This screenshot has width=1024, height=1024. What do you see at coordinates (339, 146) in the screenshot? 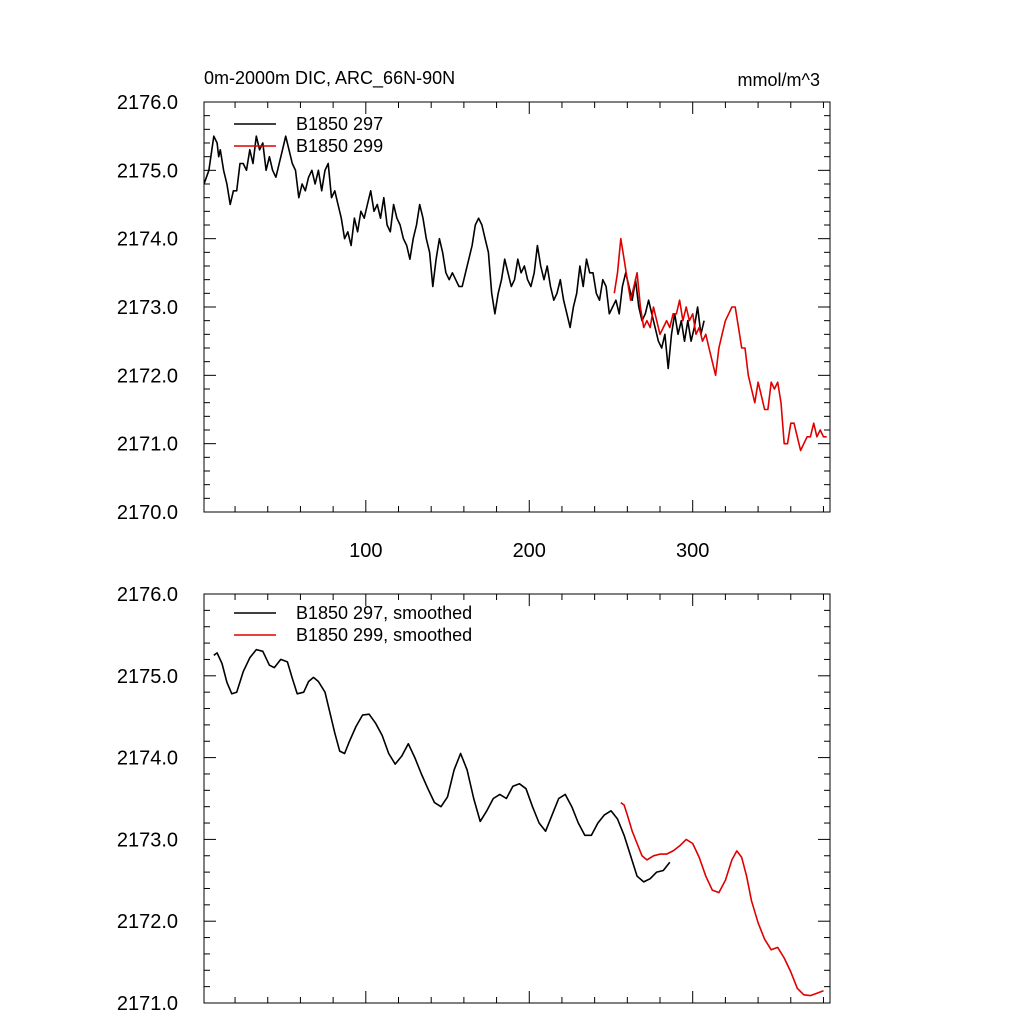
I see `legend-label: B1850 299` at bounding box center [339, 146].